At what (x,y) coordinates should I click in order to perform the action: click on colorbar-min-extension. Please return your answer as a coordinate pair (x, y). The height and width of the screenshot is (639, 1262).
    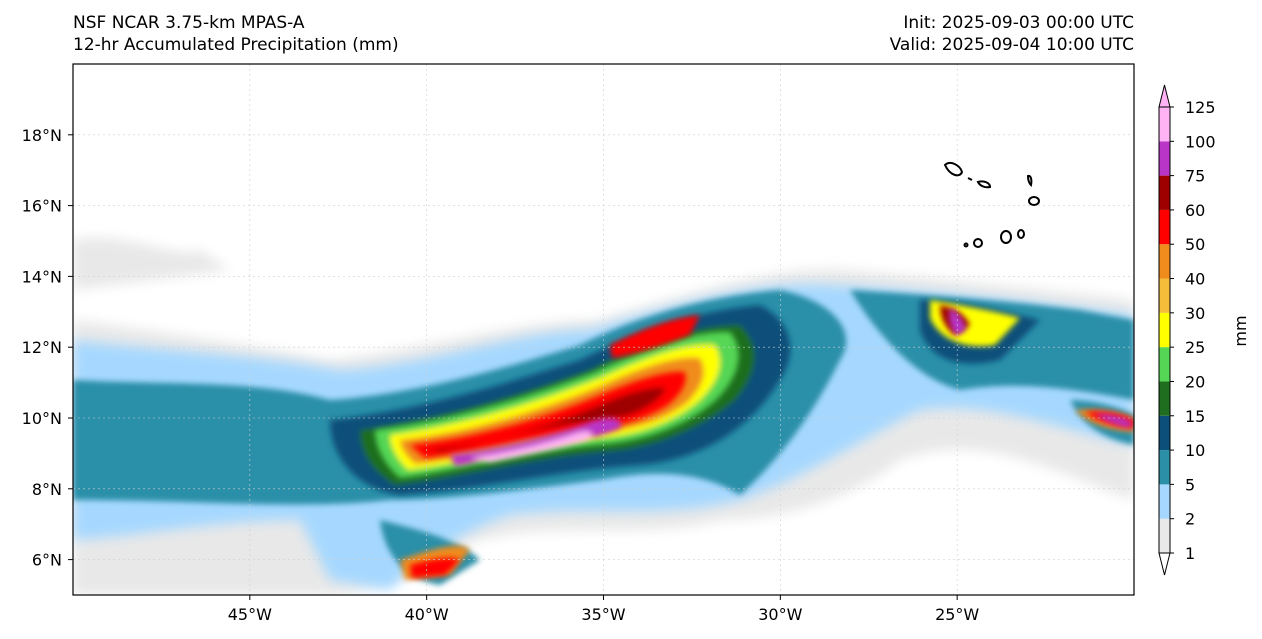
    Looking at the image, I should click on (1164, 564).